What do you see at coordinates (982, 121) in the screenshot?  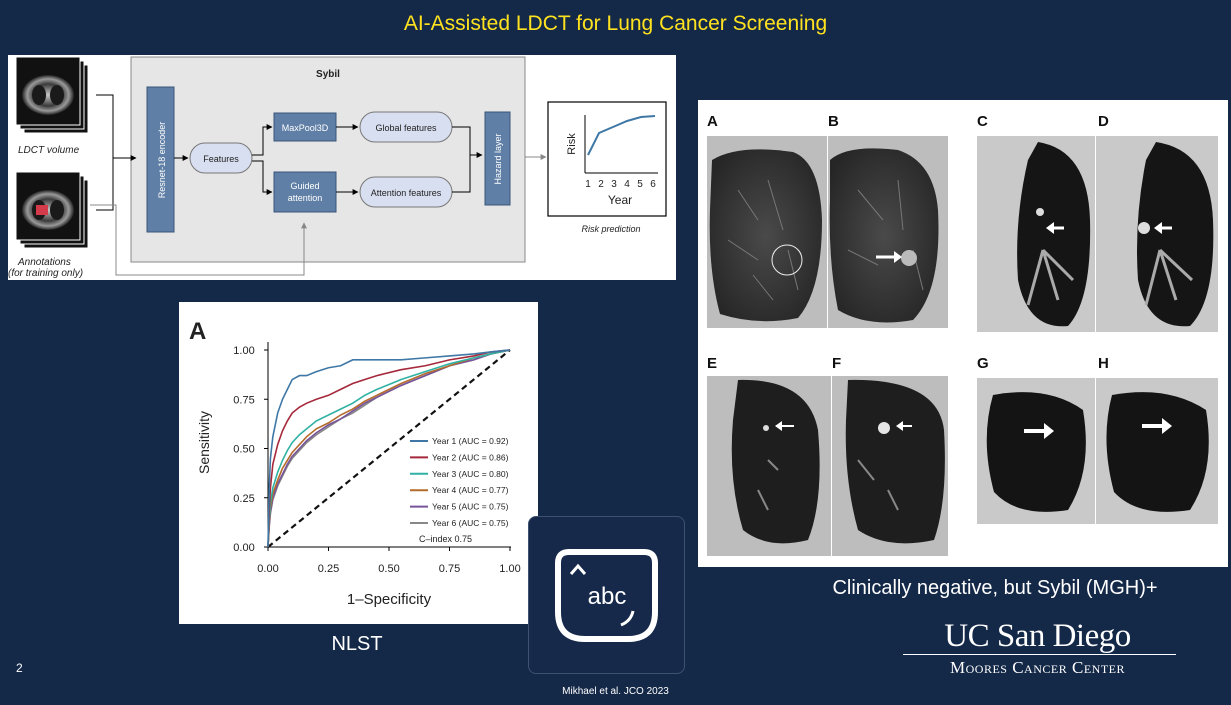 I see `panel-letter-c: C` at bounding box center [982, 121].